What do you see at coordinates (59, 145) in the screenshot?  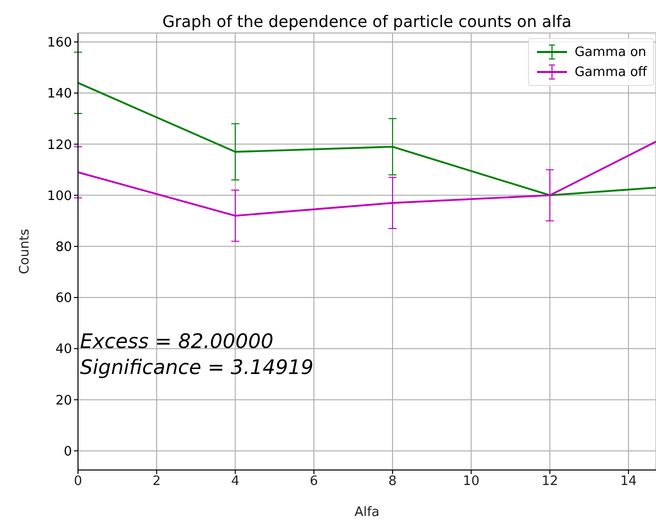 I see `y-tick-label: 120` at bounding box center [59, 145].